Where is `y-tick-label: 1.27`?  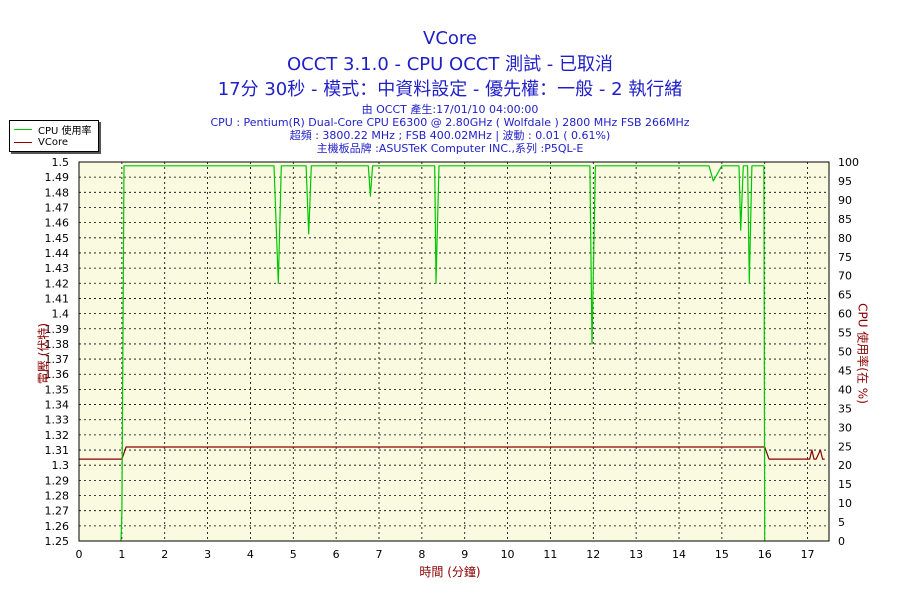 y-tick-label: 1.27 is located at coordinates (57, 511).